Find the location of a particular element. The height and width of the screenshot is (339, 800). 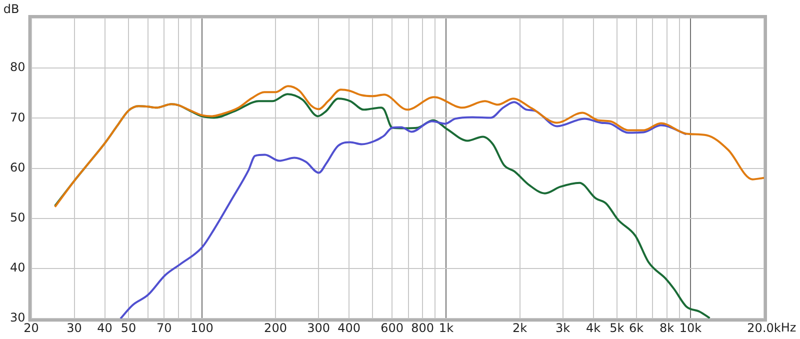

x-tick-label: 20.0k is located at coordinates (764, 327).